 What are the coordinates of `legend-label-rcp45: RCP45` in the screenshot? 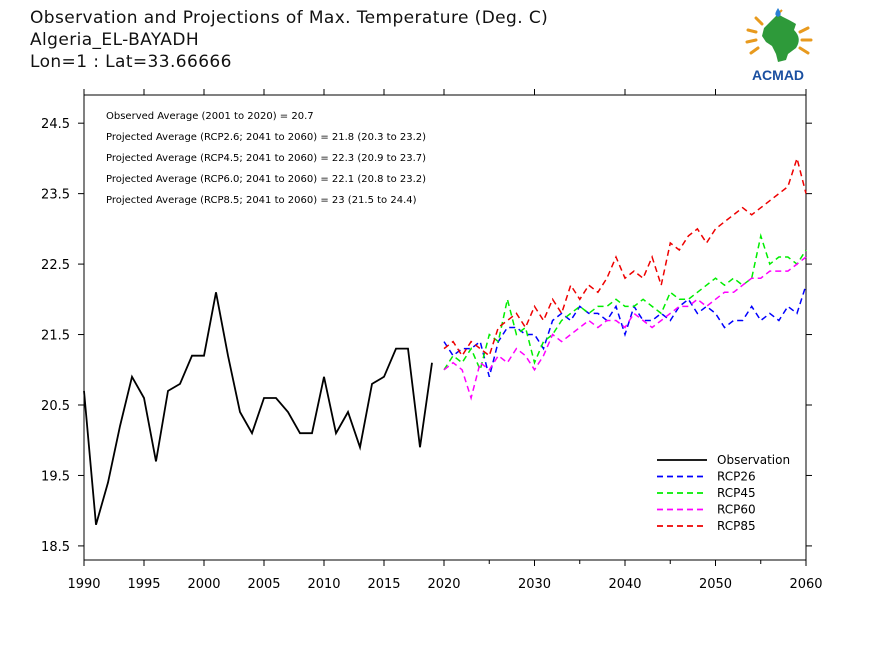 It's located at (736, 493).